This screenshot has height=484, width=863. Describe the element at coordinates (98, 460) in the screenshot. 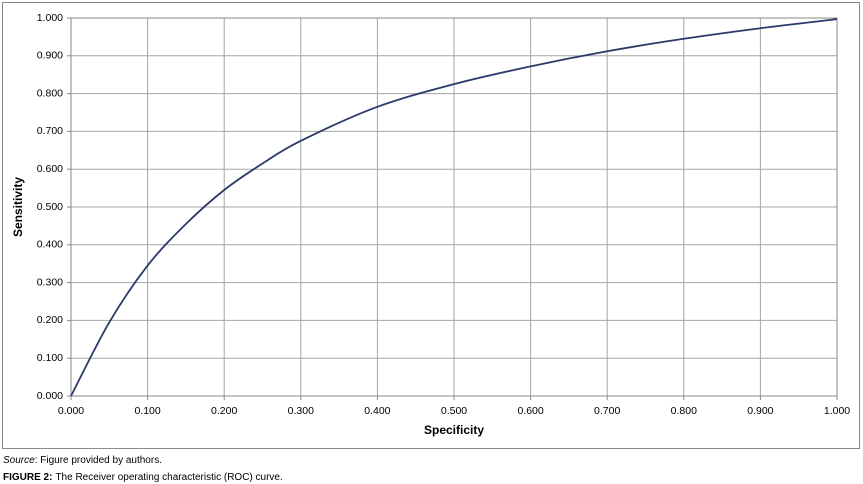

I see `source-text: : Figure provided by authors.` at that location.